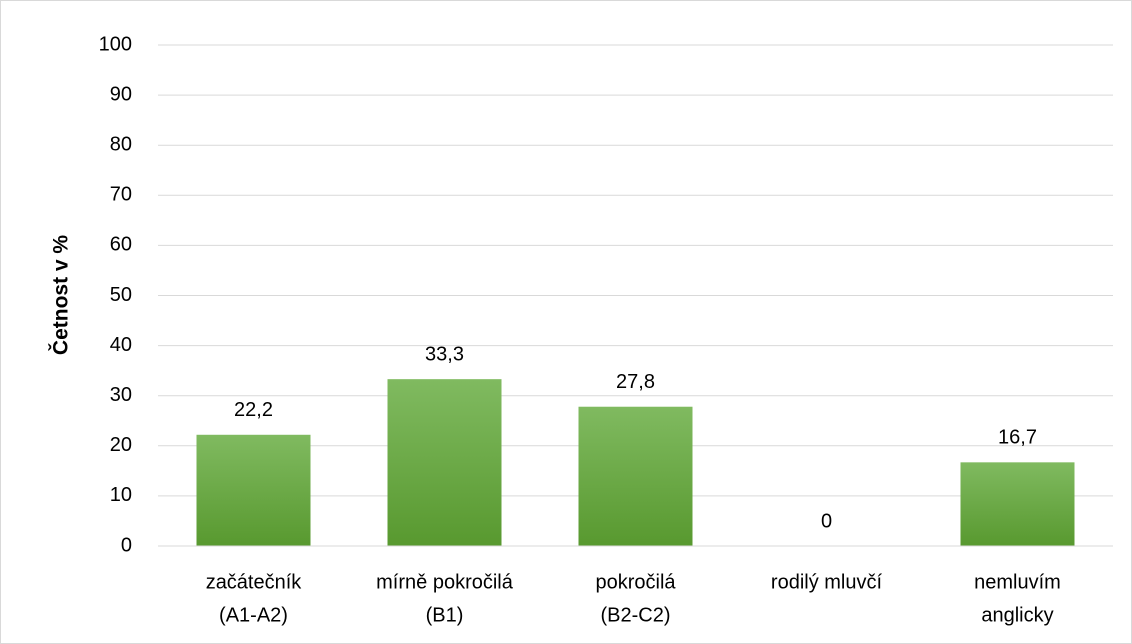 This screenshot has height=644, width=1132. I want to click on x-tick-label: začátečník, so click(254, 582).